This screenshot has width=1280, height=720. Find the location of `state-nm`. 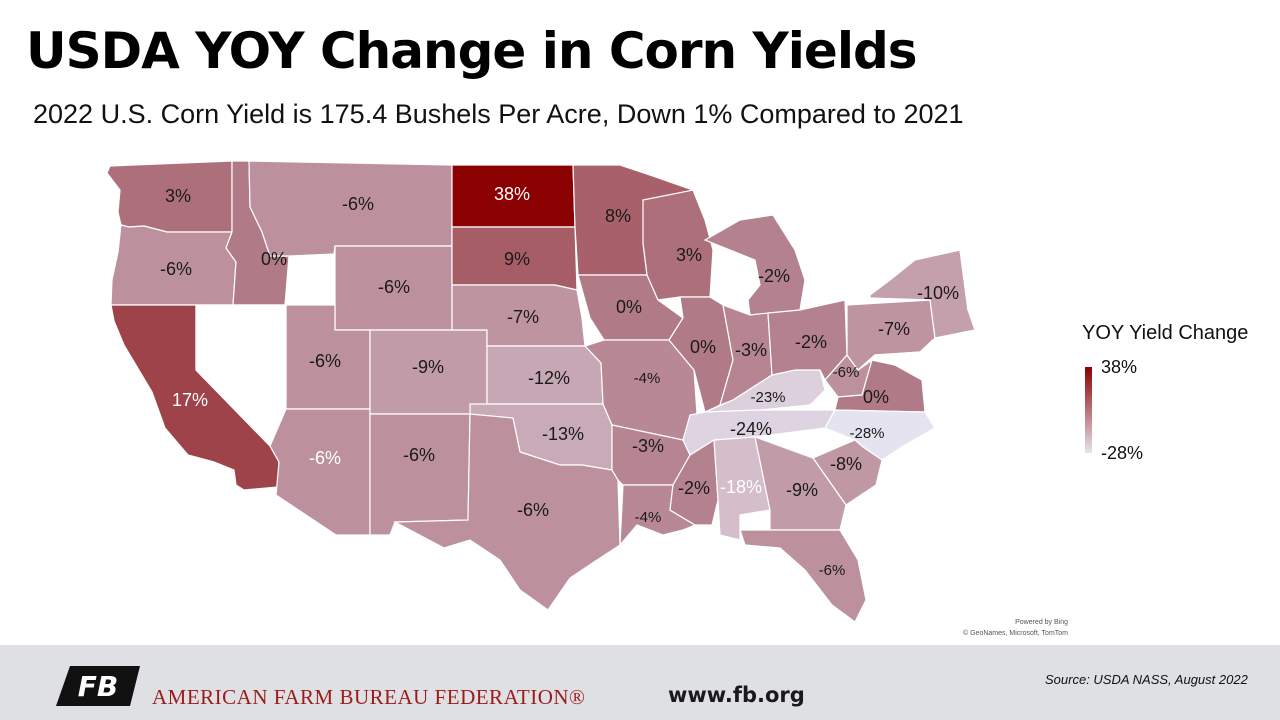

state-nm is located at coordinates (420, 474).